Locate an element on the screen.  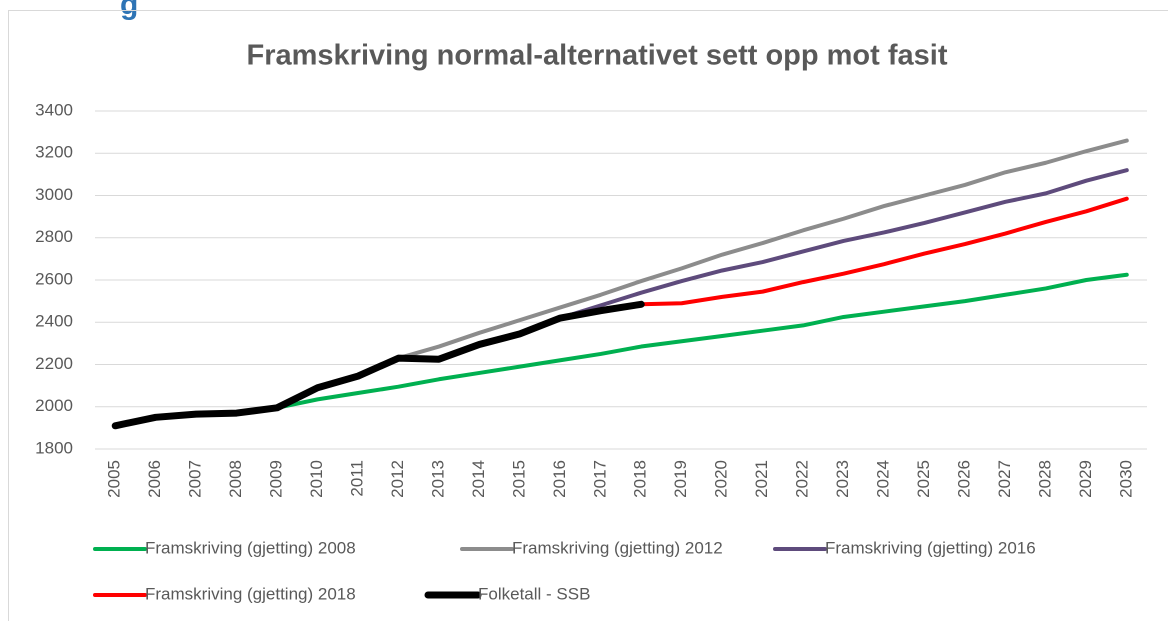
legend-label: Framskriving (gjetting) 2012 is located at coordinates (617, 547).